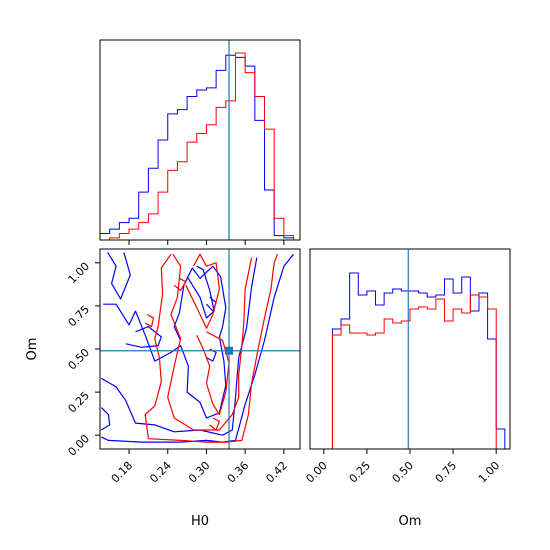 Image resolution: width=550 pixels, height=550 pixels. I want to click on H0-histogram-red-series, so click(197, 146).